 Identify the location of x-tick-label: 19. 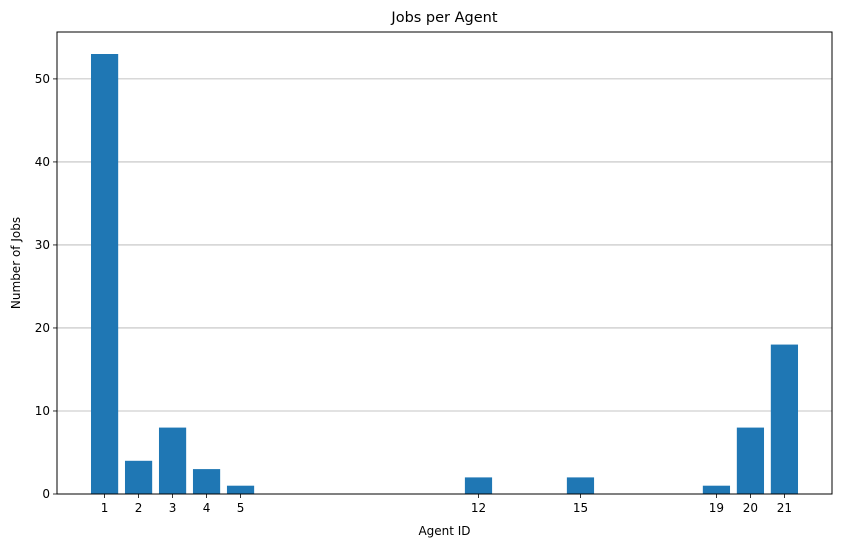
(716, 508).